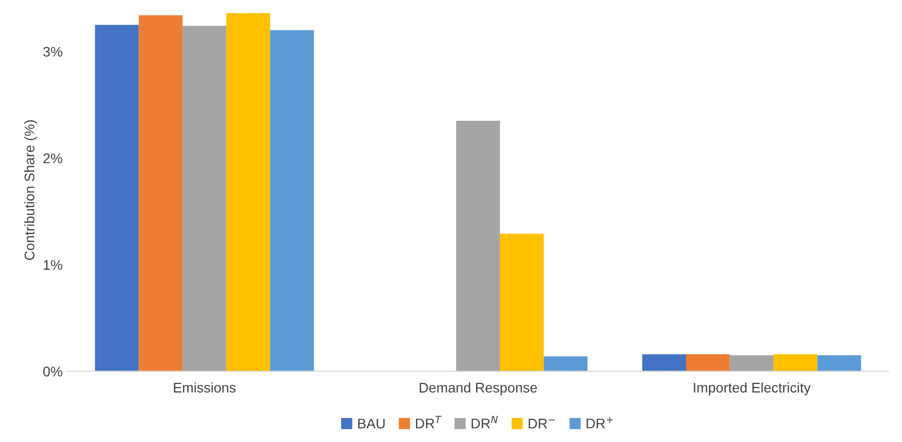 The image size is (902, 442). Describe the element at coordinates (53, 265) in the screenshot. I see `y-tick-label: 1%` at that location.